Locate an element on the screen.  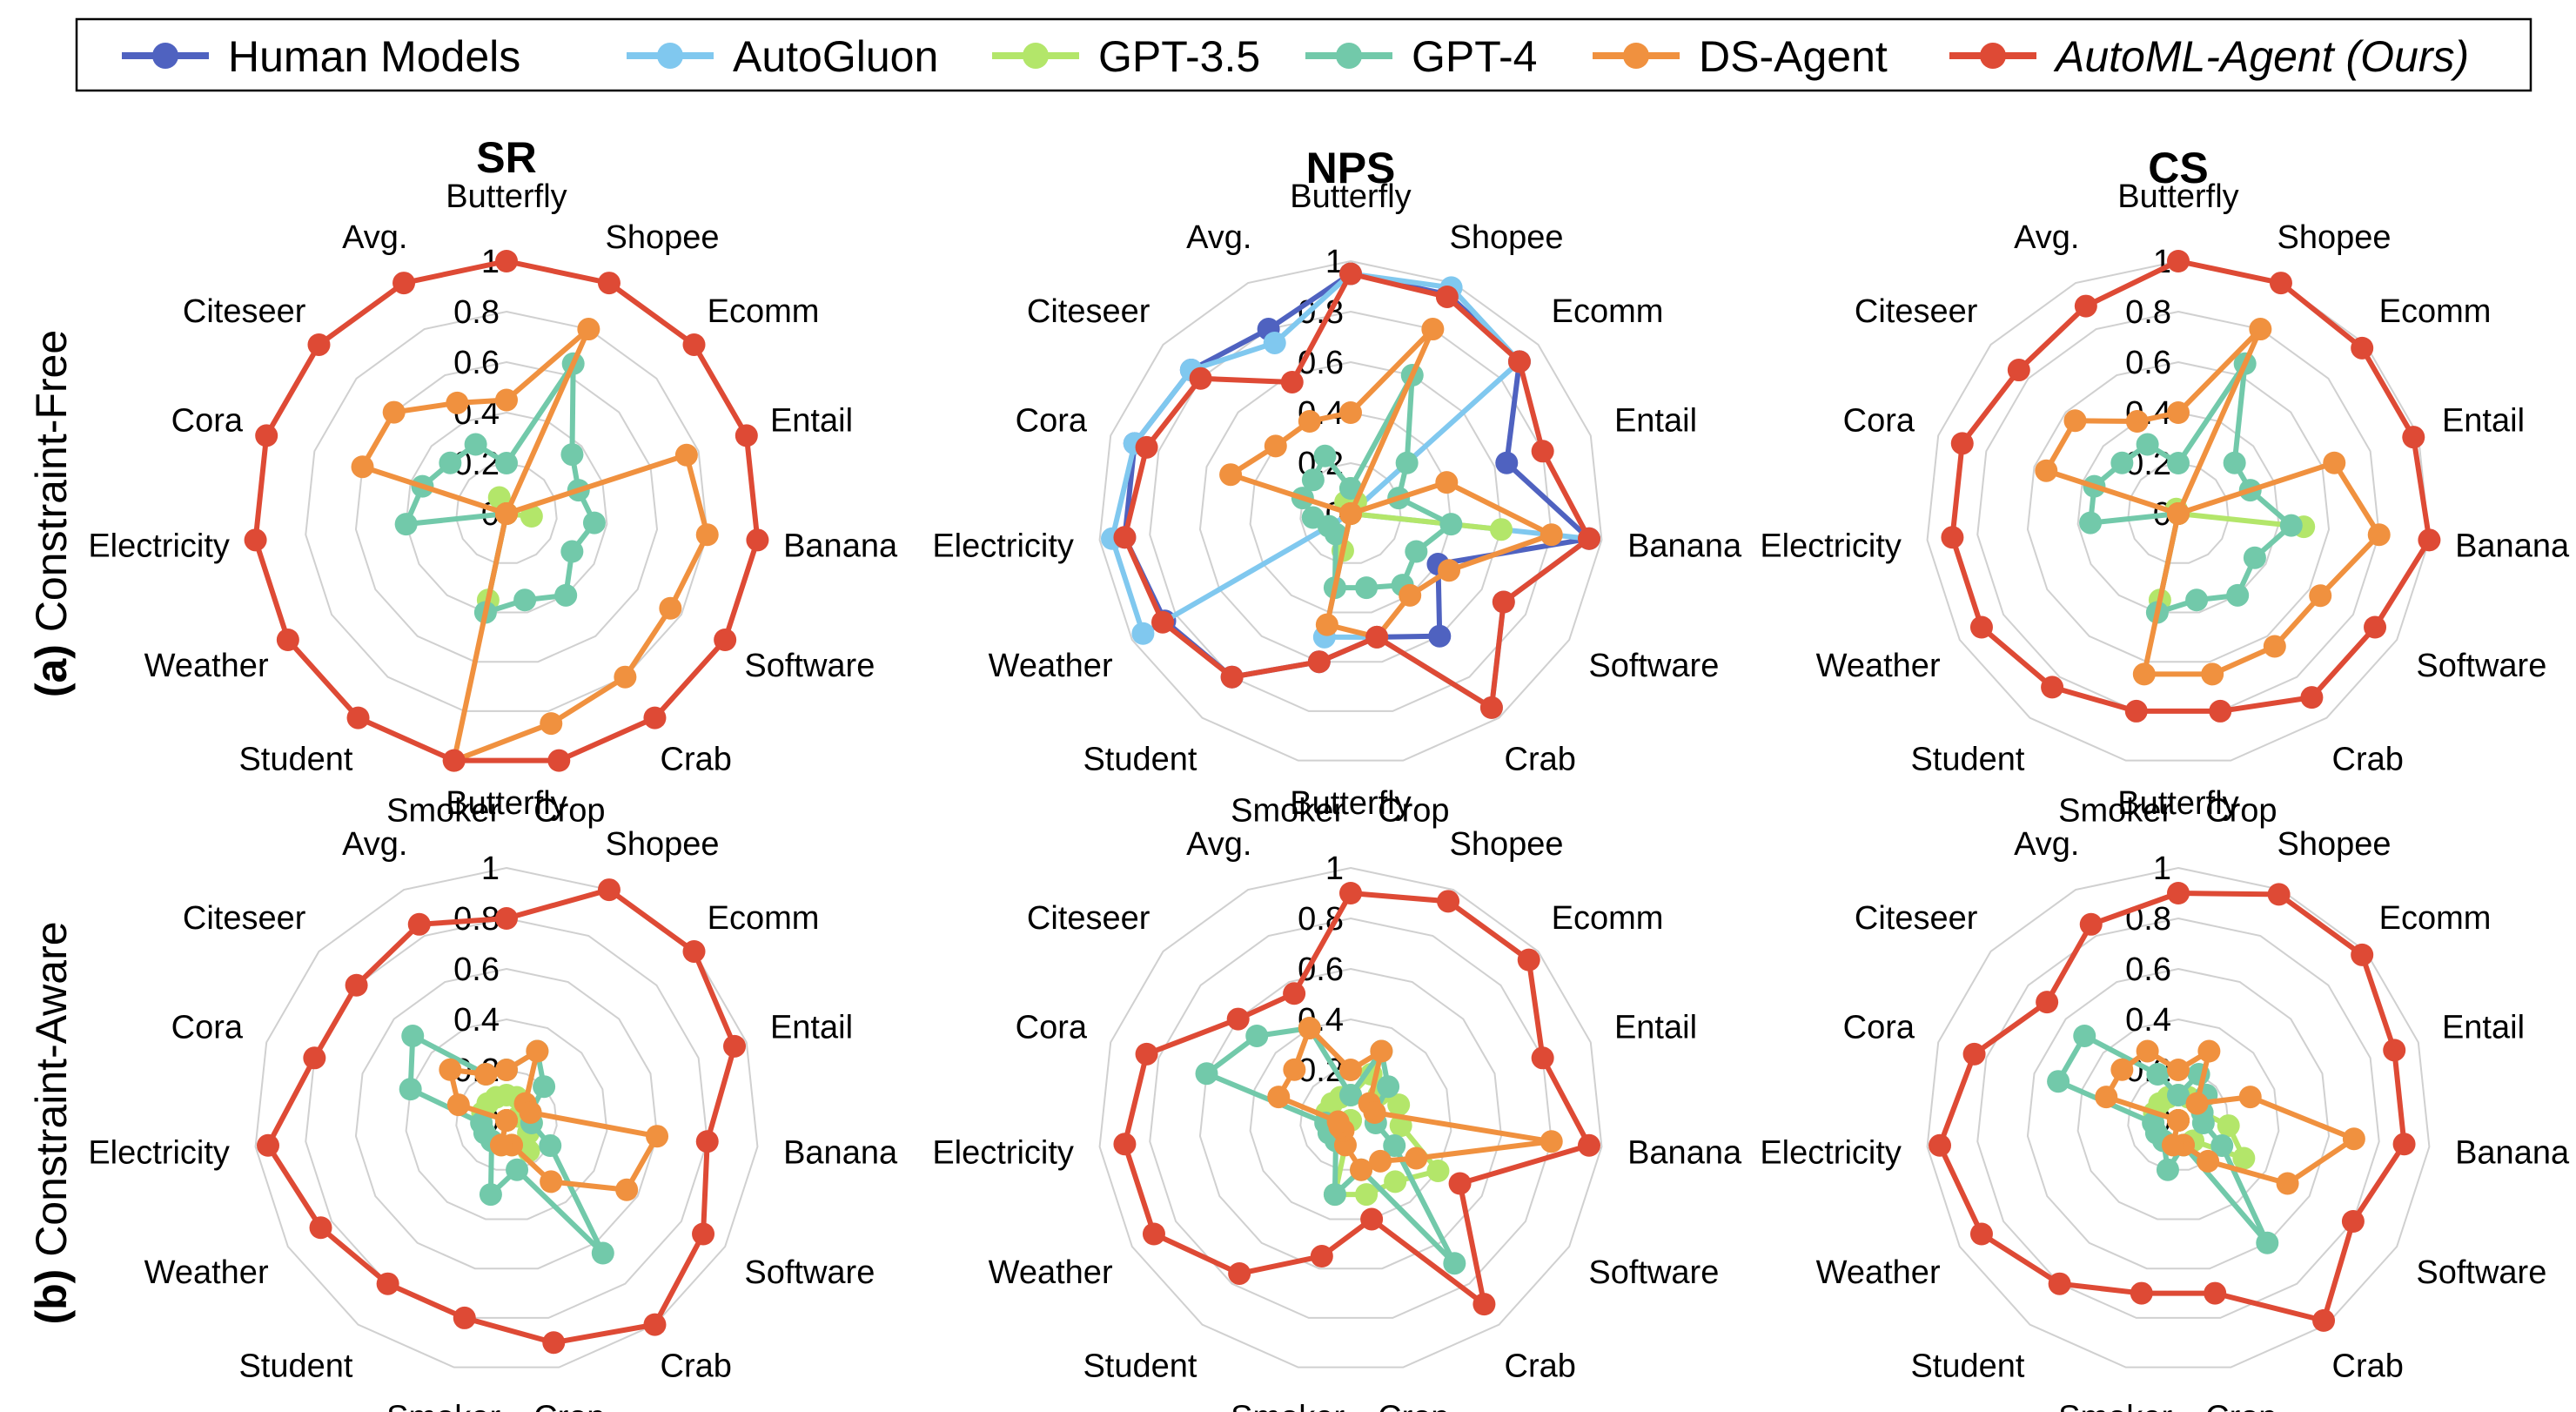
legend-item-automl-agent: AutoML-Agent (Ours) is located at coordinates (2209, 56).